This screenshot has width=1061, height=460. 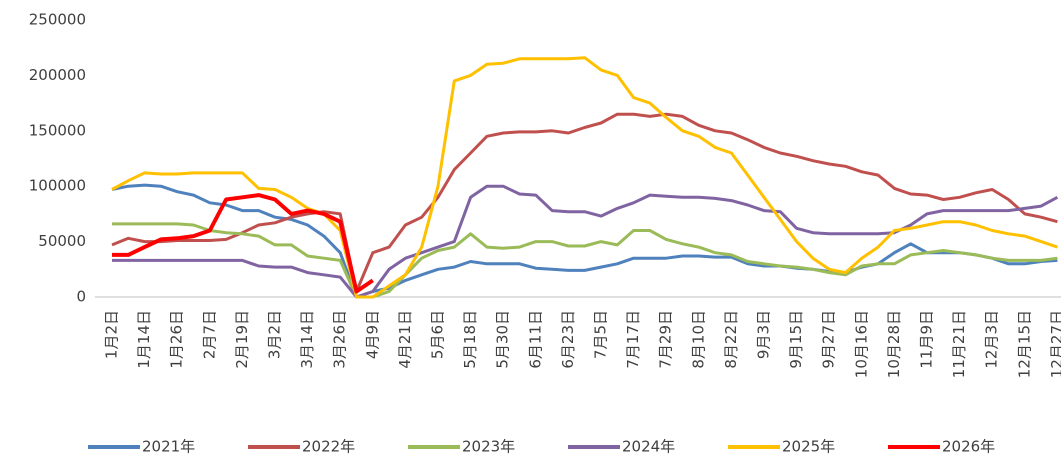 What do you see at coordinates (894, 344) in the screenshot?
I see `x-tick-label: 10月28日` at bounding box center [894, 344].